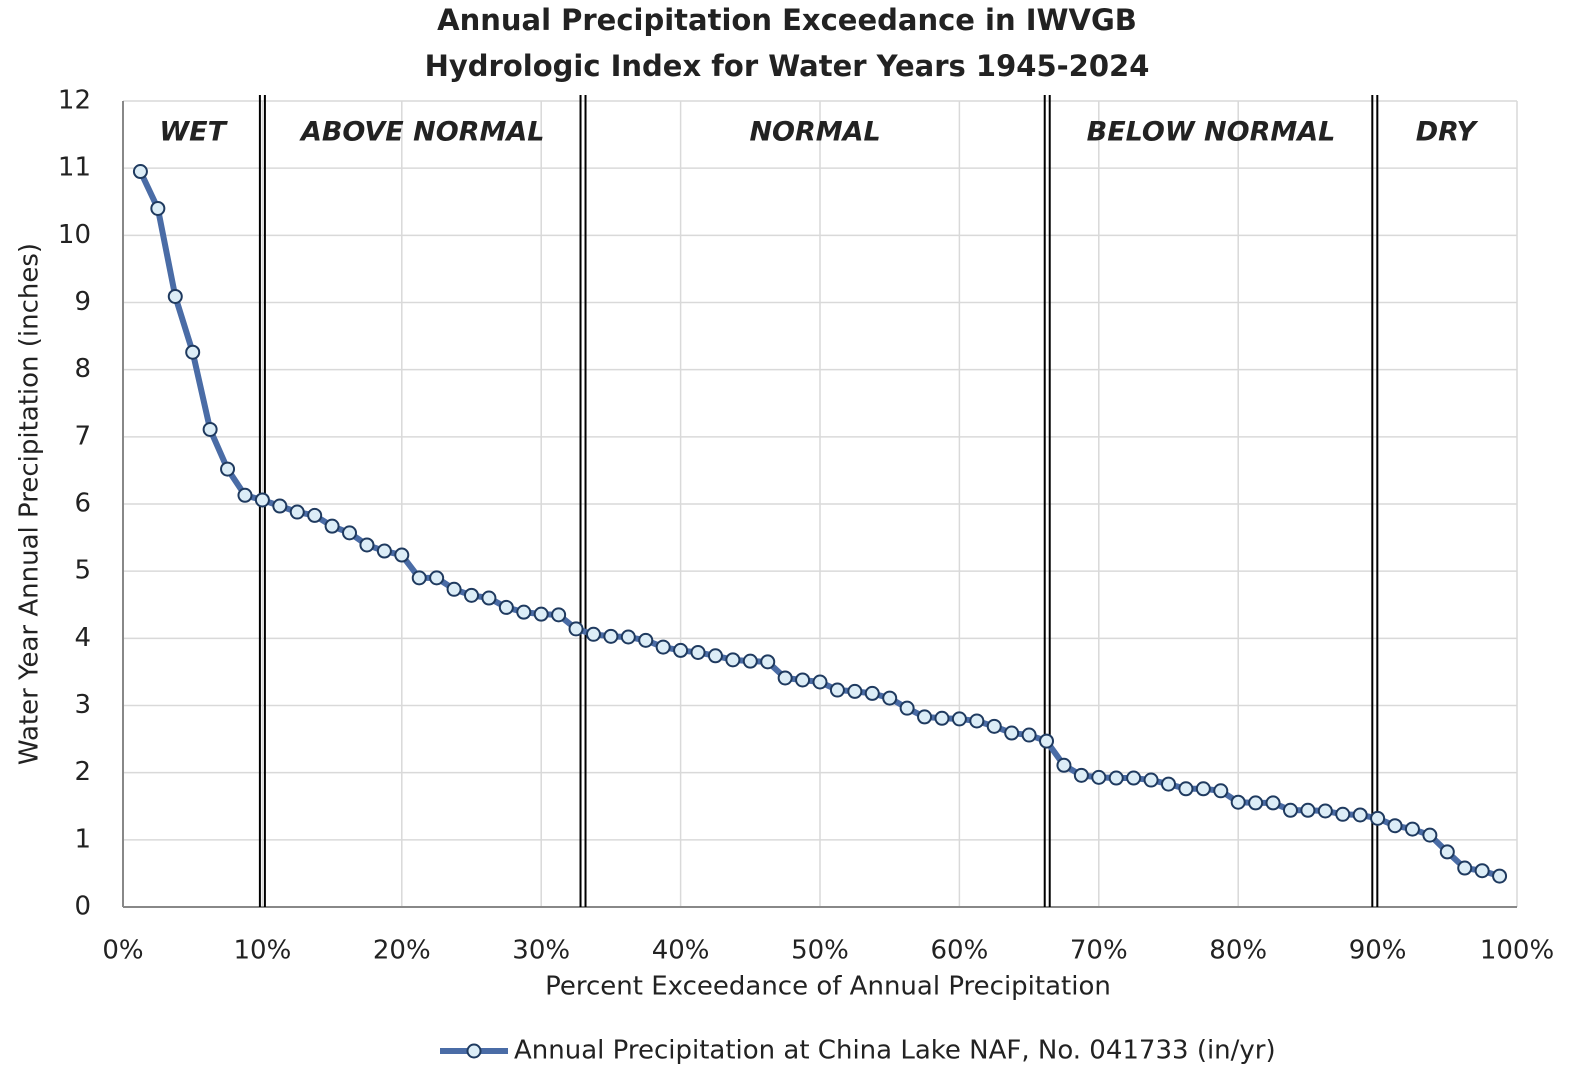  What do you see at coordinates (82, 705) in the screenshot?
I see `y-tick-label: 3` at bounding box center [82, 705].